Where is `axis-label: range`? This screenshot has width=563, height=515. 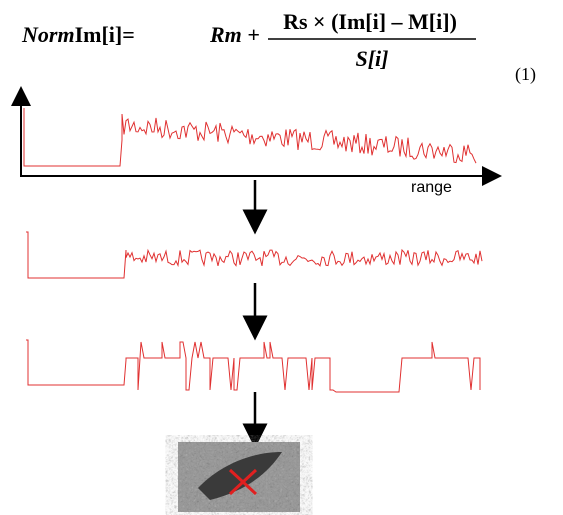 axis-label: range is located at coordinates (431, 187).